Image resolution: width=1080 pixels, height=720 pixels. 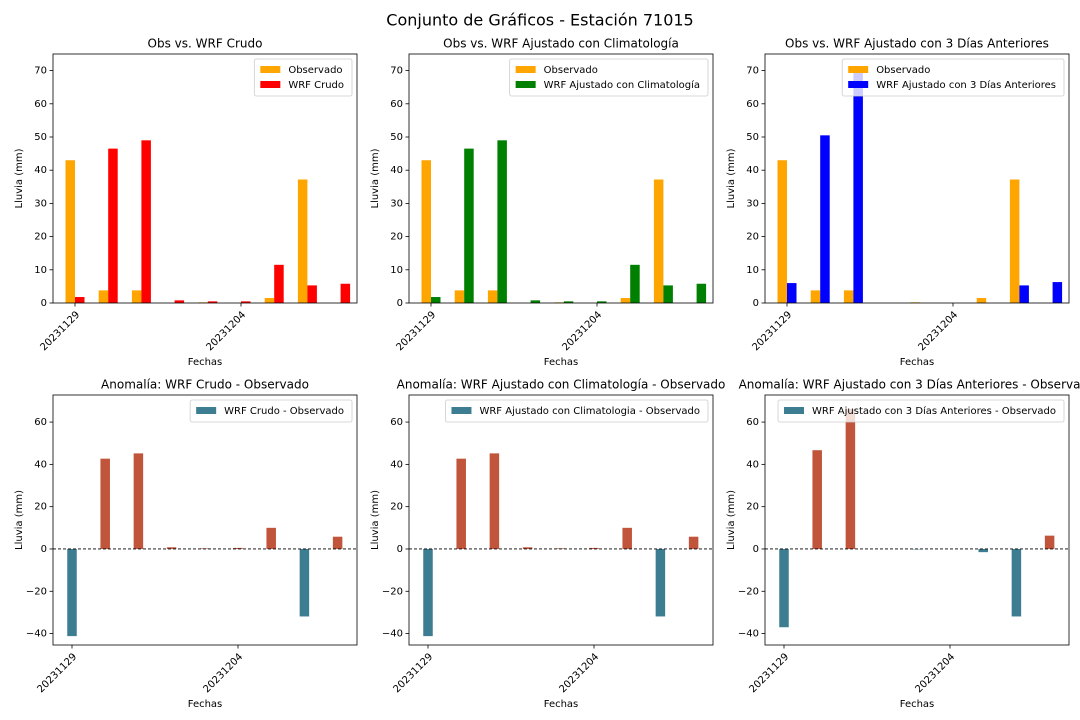 I want to click on subplot-title: Obs vs. WRF Crudo, so click(x=205, y=44).